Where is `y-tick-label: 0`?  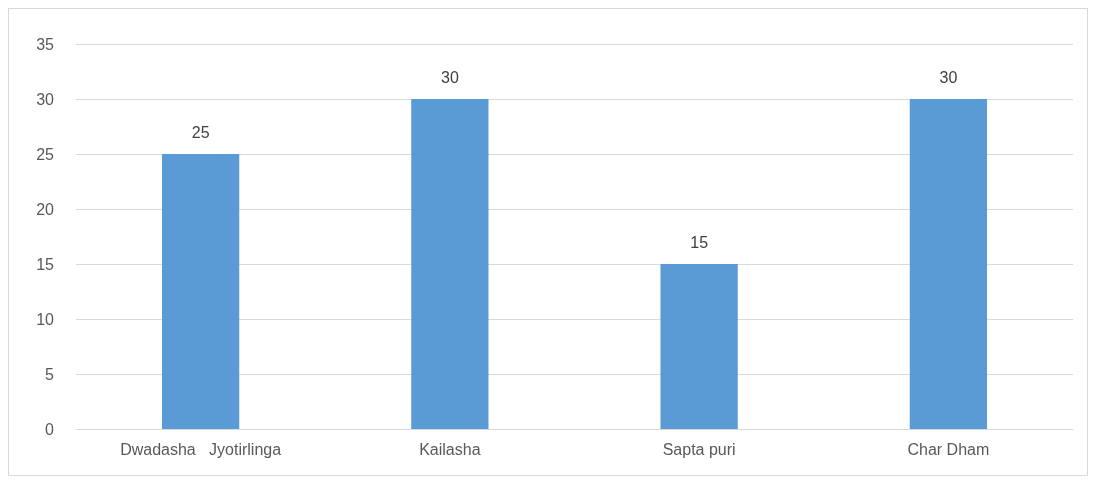 y-tick-label: 0 is located at coordinates (50, 429).